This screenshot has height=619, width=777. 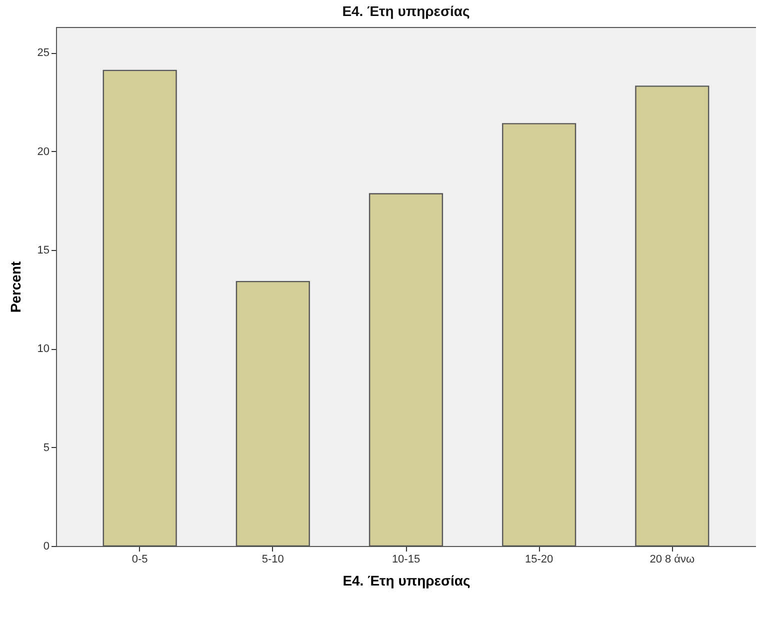 What do you see at coordinates (273, 560) in the screenshot?
I see `x-tick-label: 5-10` at bounding box center [273, 560].